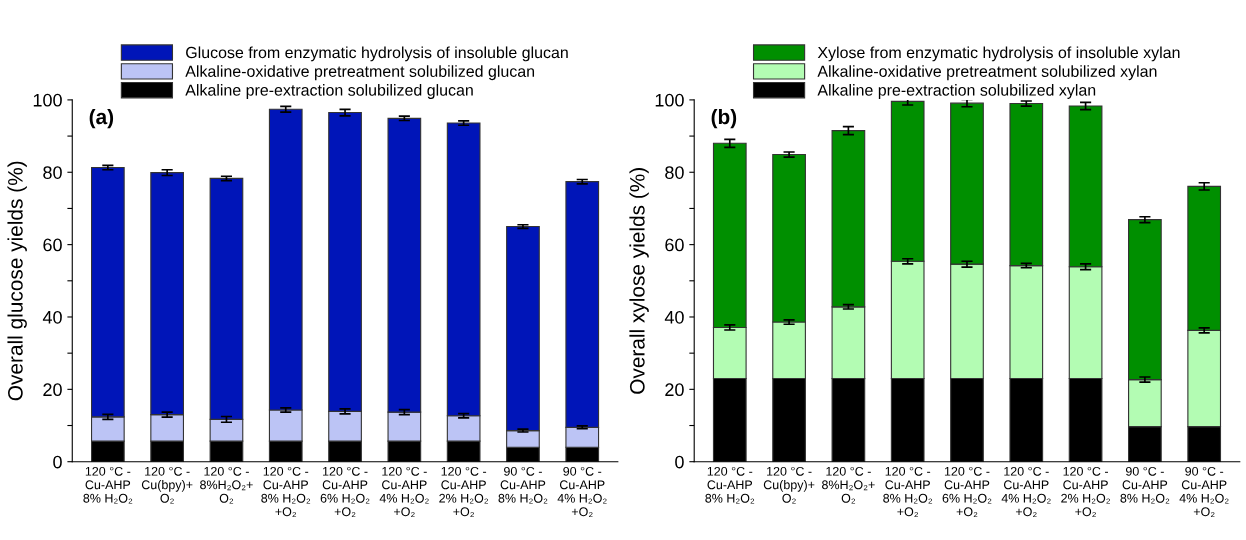  I want to click on legend-label: Glucose from enzymatic hydrolysis of insoluble glucan, so click(377, 54).